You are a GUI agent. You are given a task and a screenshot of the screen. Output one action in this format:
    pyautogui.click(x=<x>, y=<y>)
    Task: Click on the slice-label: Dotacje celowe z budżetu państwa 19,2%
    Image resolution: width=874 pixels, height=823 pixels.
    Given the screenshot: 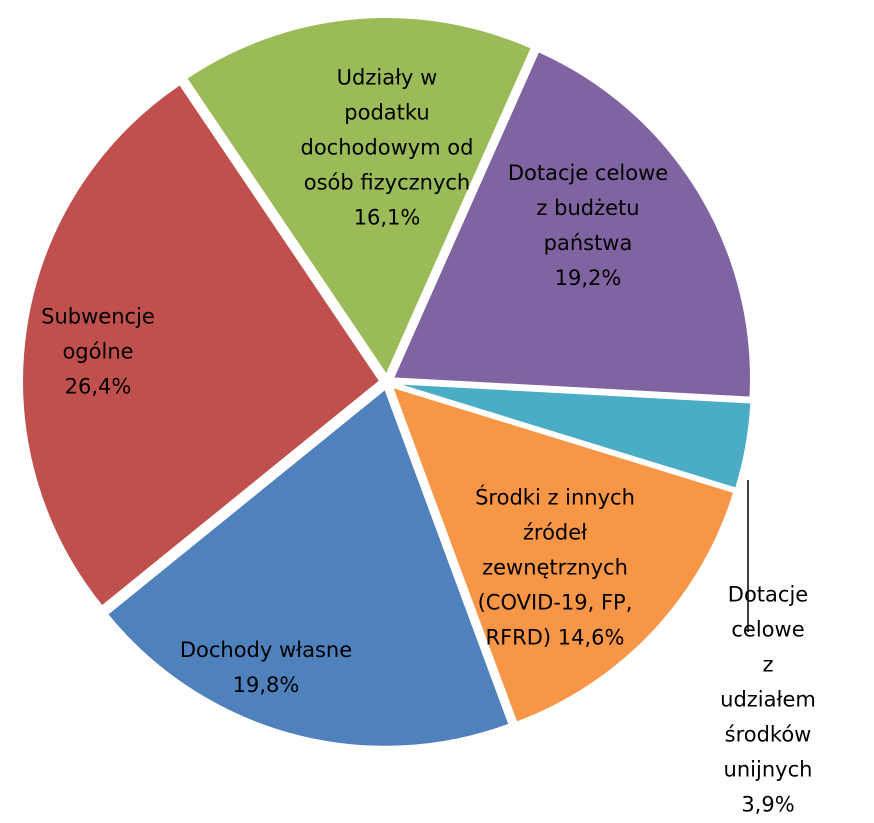 What is the action you would take?
    pyautogui.click(x=588, y=225)
    